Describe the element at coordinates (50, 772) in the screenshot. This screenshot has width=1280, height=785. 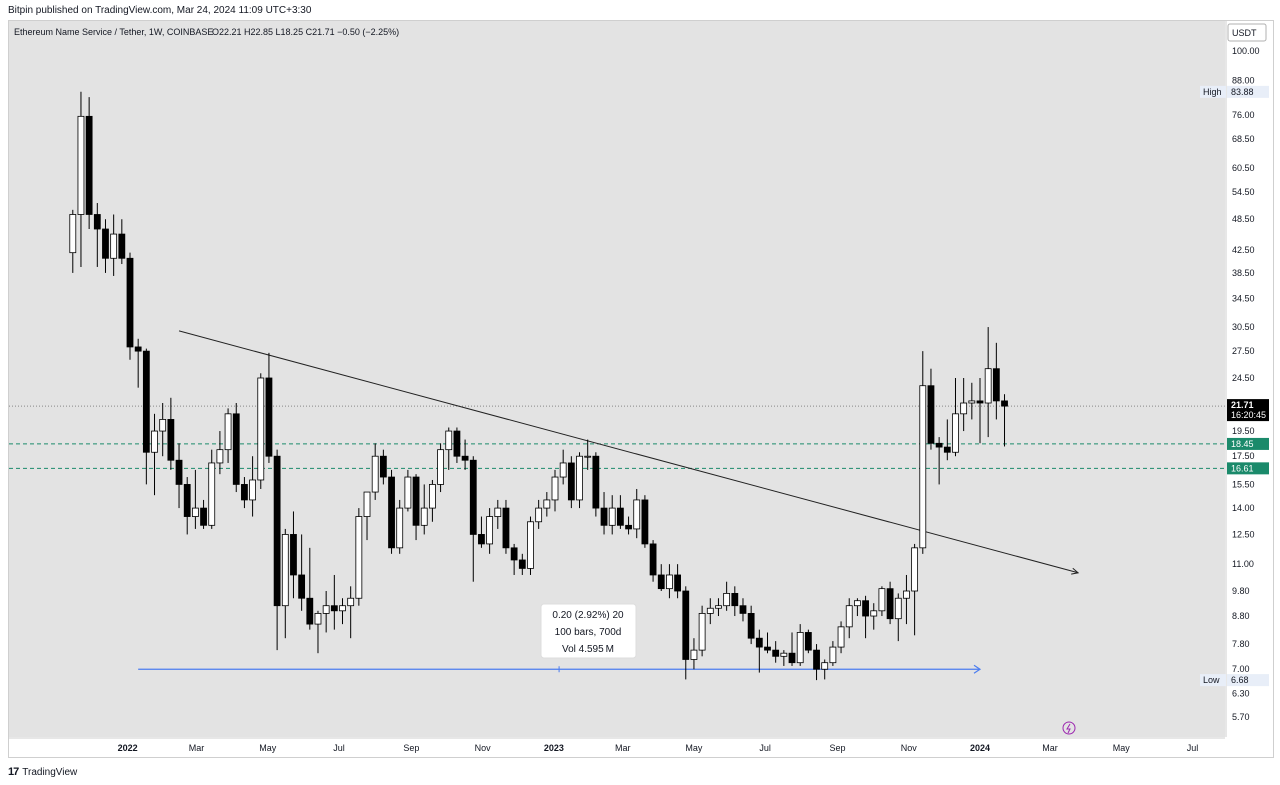
I see `footer-brand: TradingView` at that location.